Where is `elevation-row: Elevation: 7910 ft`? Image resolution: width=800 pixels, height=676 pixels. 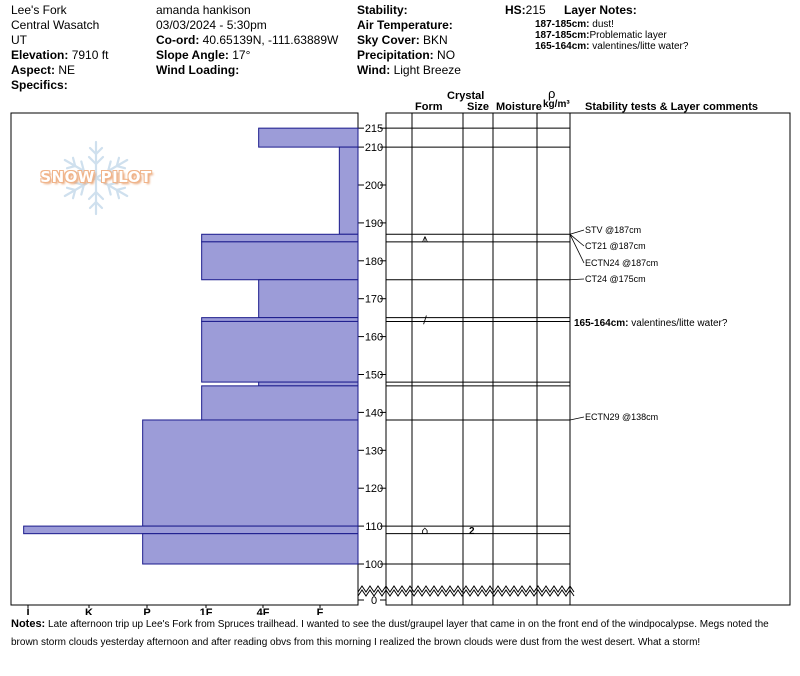 elevation-row: Elevation: 7910 ft is located at coordinates (59, 55).